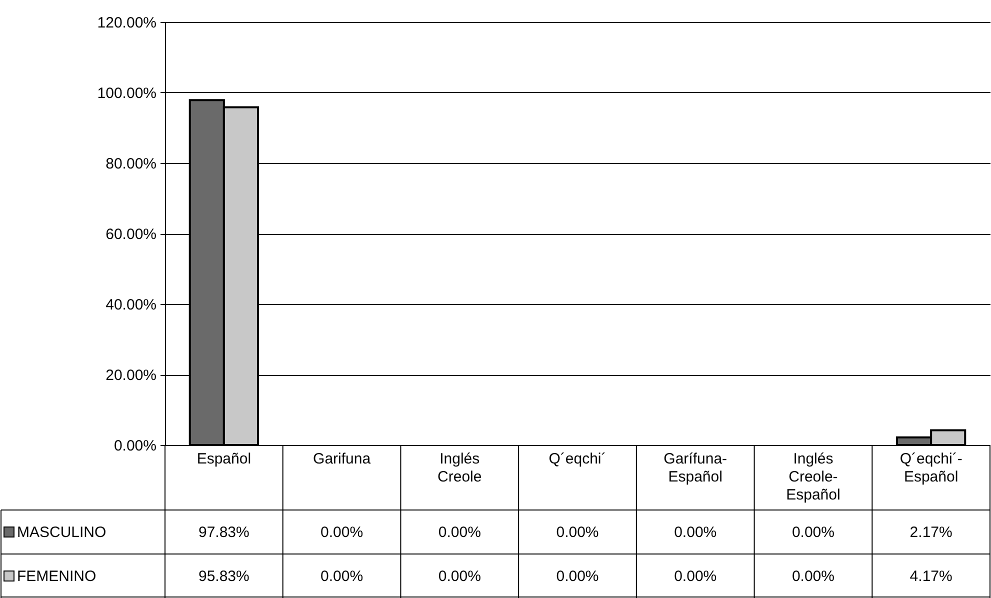  Describe the element at coordinates (931, 576) in the screenshot. I see `data-label: 4.17%` at that location.